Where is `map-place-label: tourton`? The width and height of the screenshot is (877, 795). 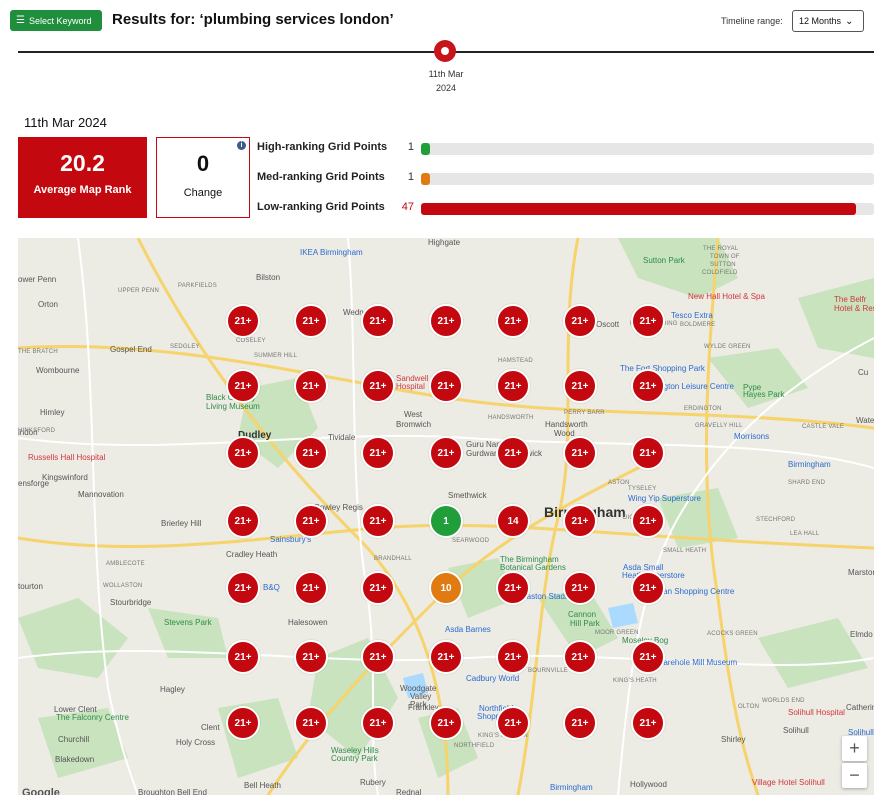 map-place-label: tourton is located at coordinates (30, 586).